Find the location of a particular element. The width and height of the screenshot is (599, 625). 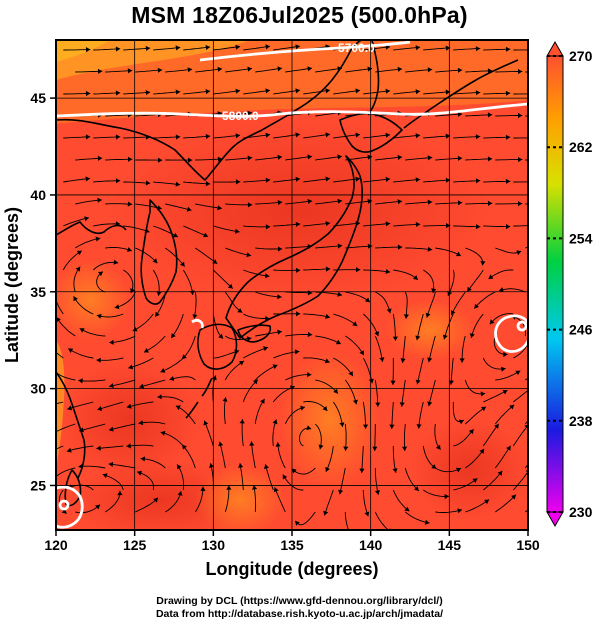

colorbar-tick-label: 238 is located at coordinates (581, 421).